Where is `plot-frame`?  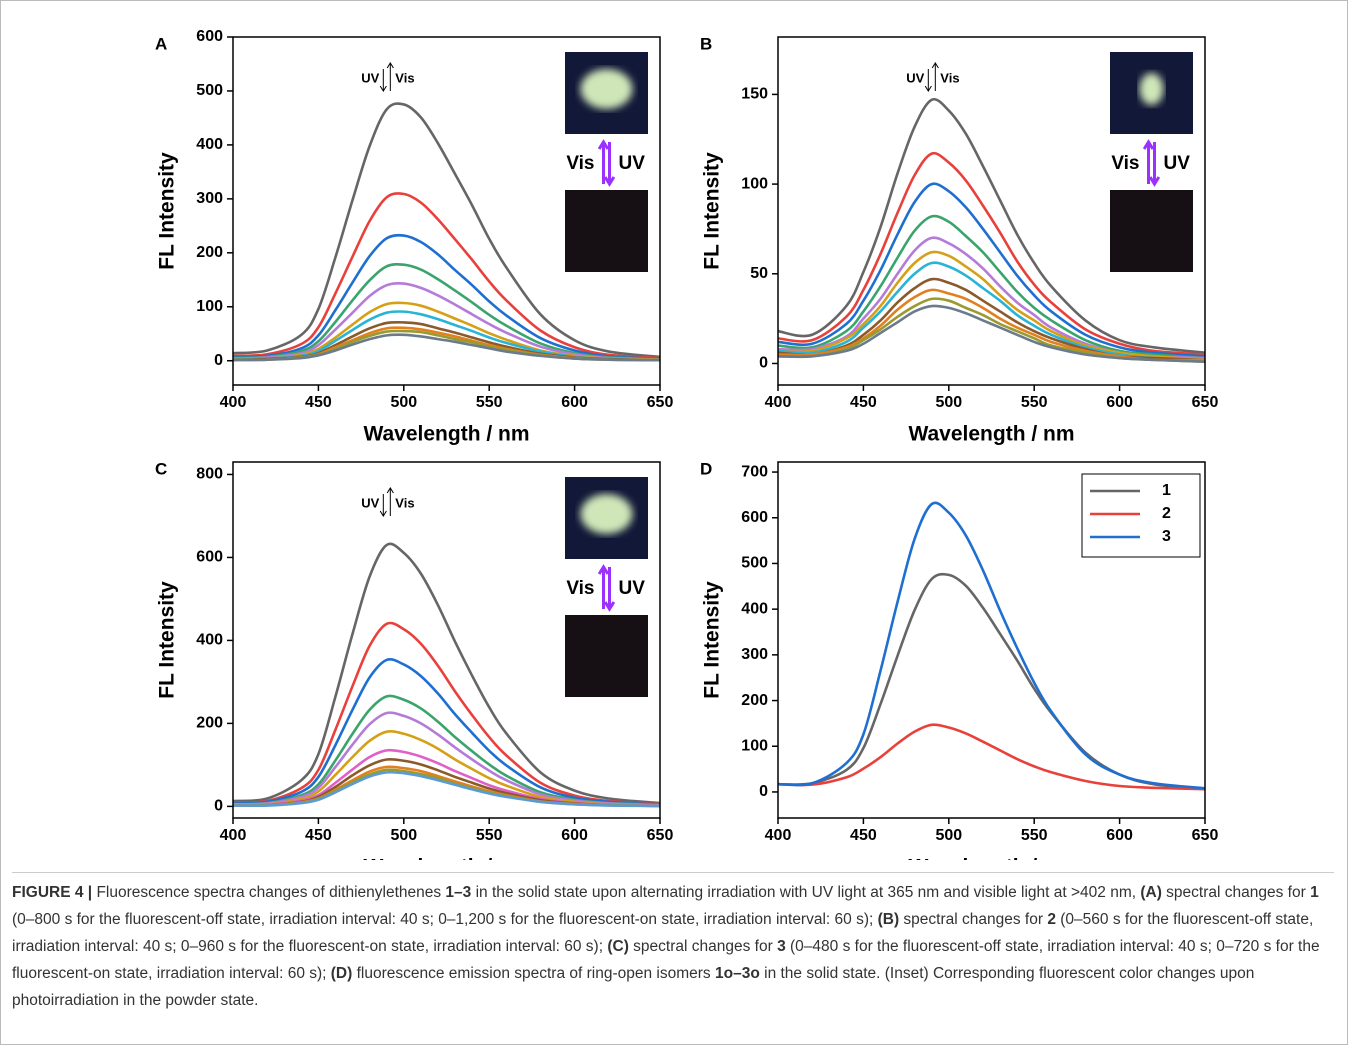 plot-frame is located at coordinates (446, 640).